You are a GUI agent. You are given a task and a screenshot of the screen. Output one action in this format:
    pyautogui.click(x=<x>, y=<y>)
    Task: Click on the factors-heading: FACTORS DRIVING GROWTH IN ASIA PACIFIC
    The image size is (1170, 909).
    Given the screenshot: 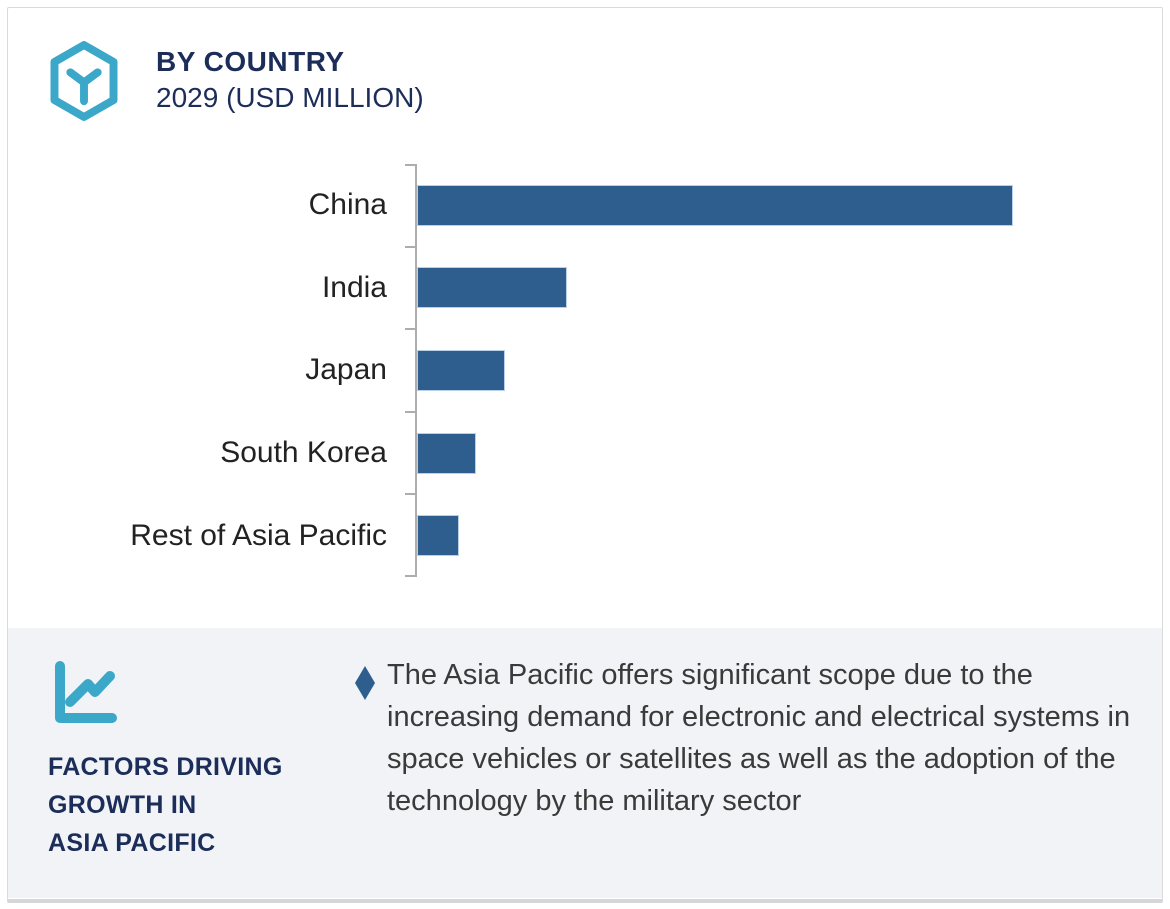 What is the action you would take?
    pyautogui.click(x=165, y=805)
    